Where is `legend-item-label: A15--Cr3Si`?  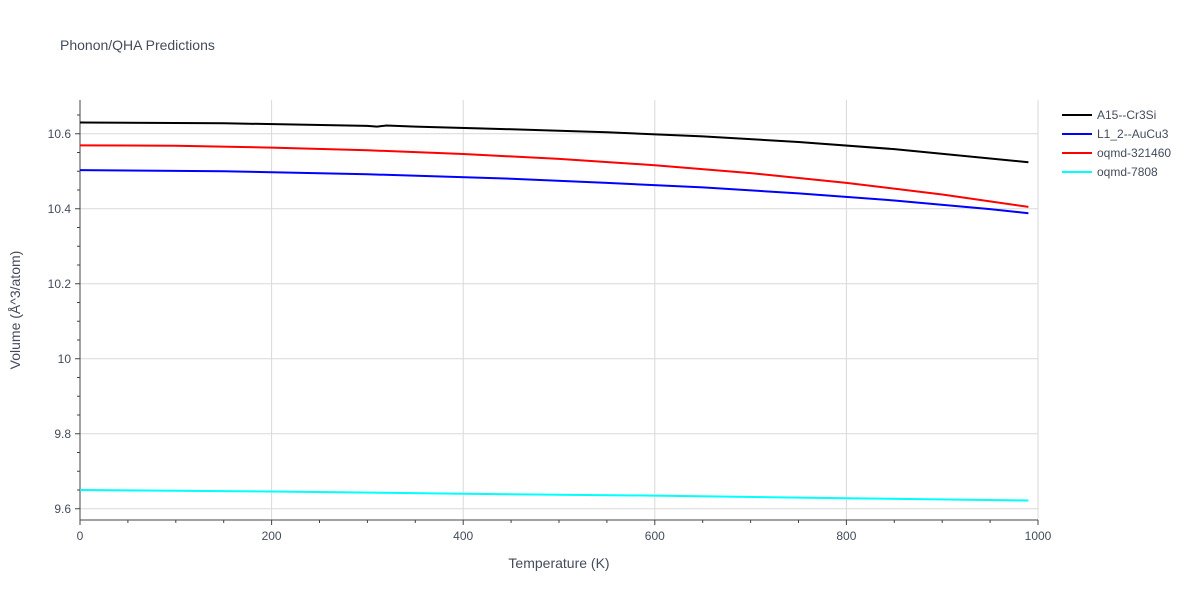
legend-item-label: A15--Cr3Si is located at coordinates (1126, 115).